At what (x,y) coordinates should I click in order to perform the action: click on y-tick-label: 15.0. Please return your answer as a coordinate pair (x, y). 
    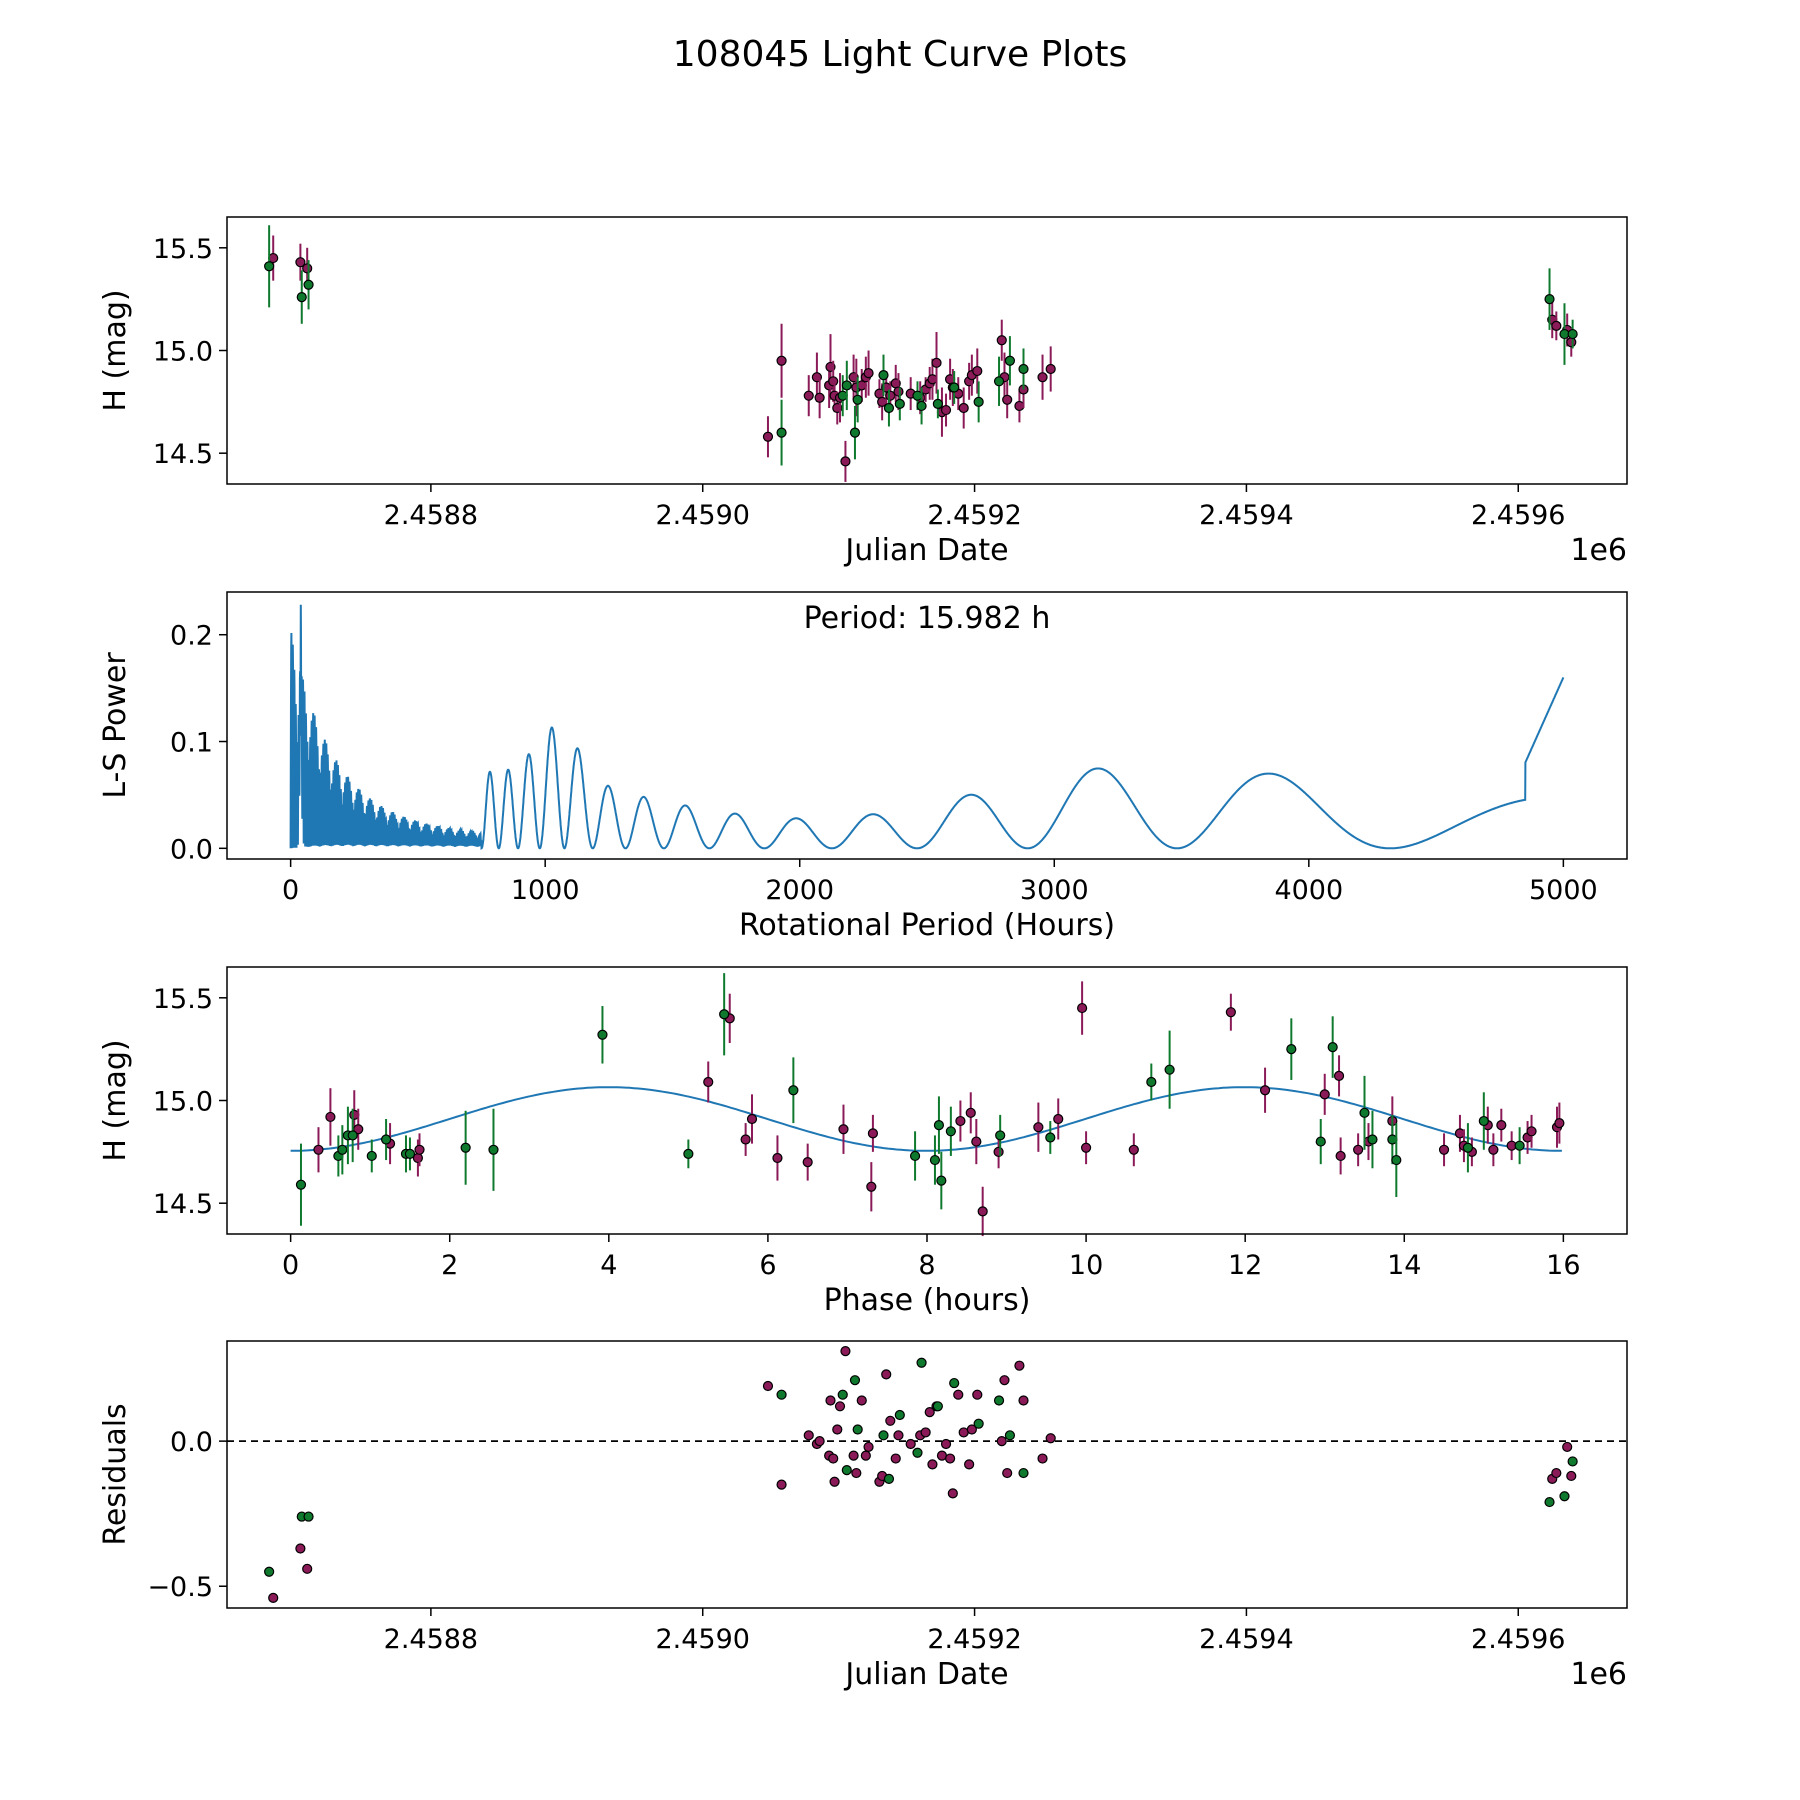
    Looking at the image, I should click on (183, 352).